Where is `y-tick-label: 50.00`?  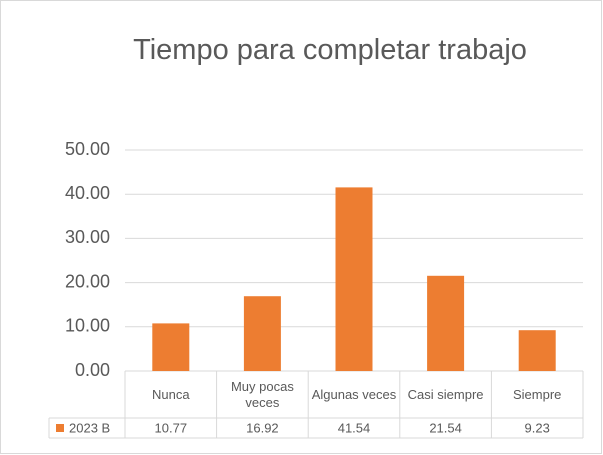 y-tick-label: 50.00 is located at coordinates (87, 149).